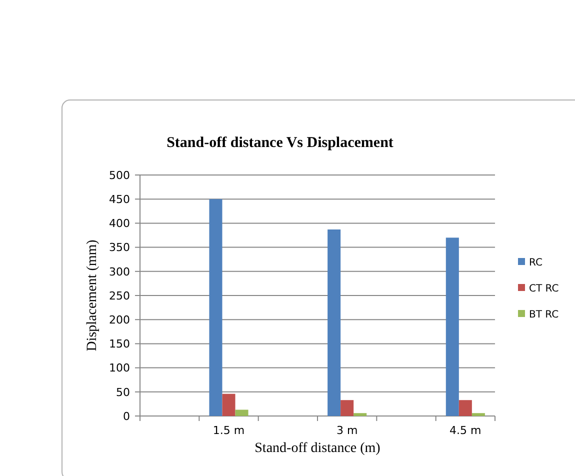 The image size is (575, 476). What do you see at coordinates (119, 271) in the screenshot?
I see `y-tick-label: 300` at bounding box center [119, 271].